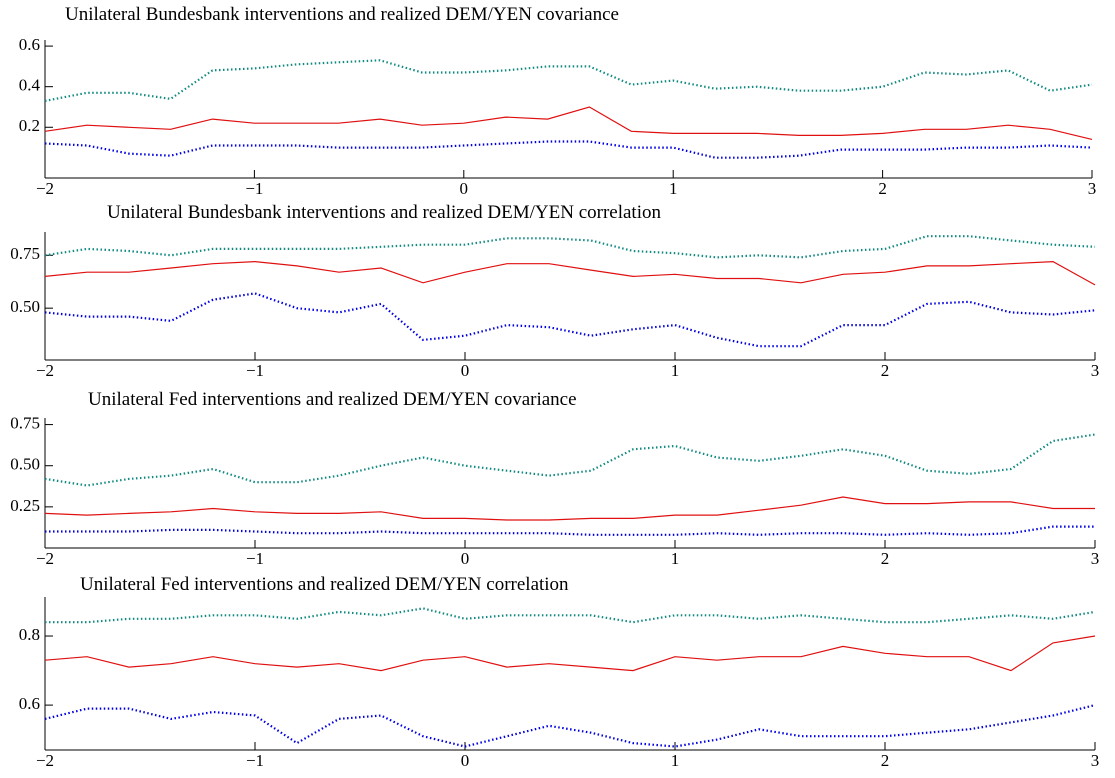 This screenshot has width=1115, height=778. What do you see at coordinates (29, 634) in the screenshot?
I see `y-tick-label: 0.8` at bounding box center [29, 634].